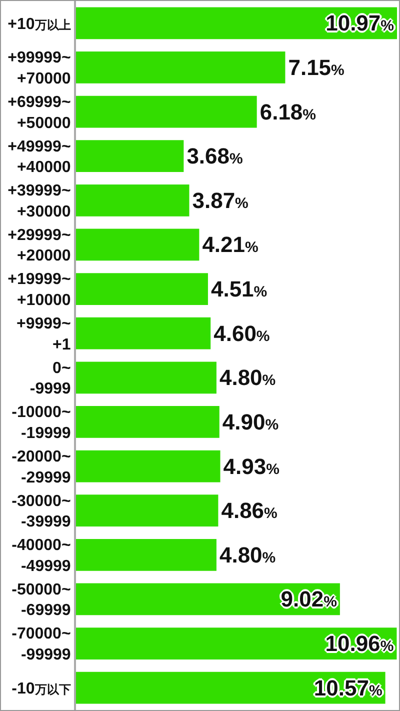 The height and width of the screenshot is (711, 400). What do you see at coordinates (39, 69) in the screenshot?
I see `y-tick-label: +99999~ +70000` at bounding box center [39, 69].